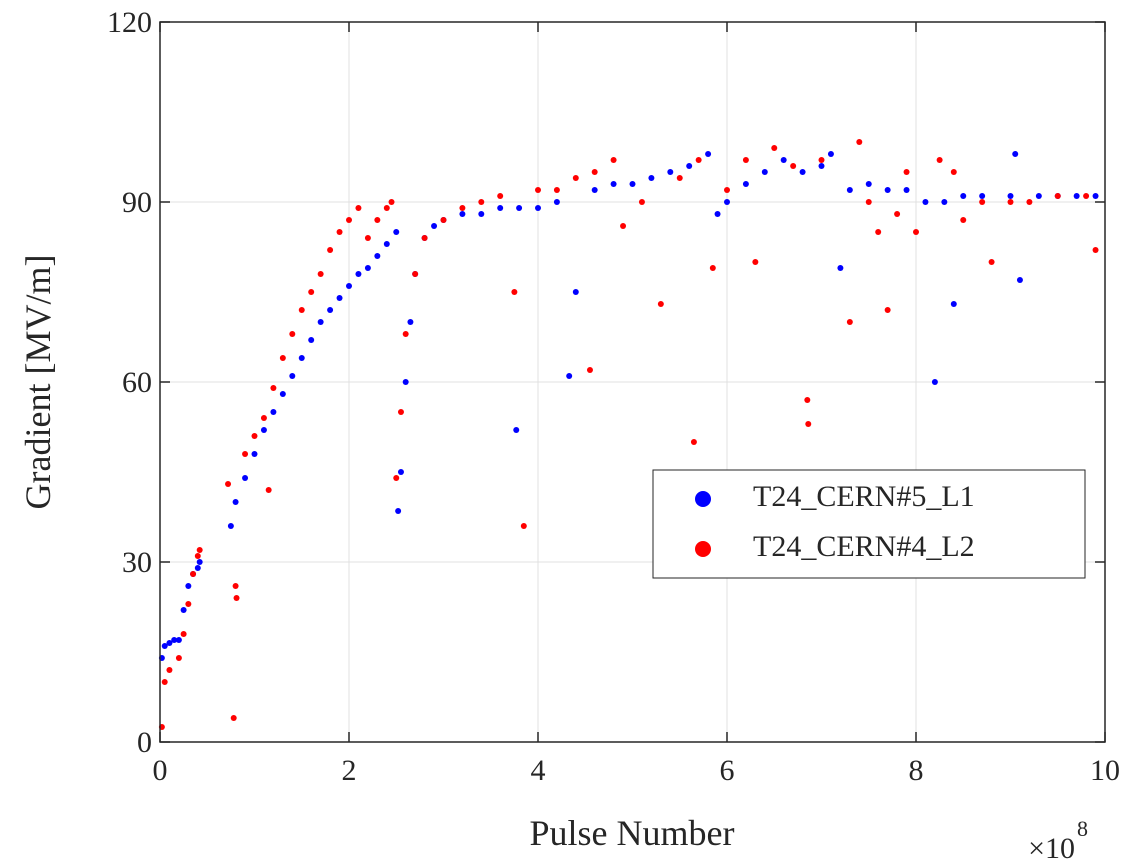  I want to click on x-tick-label: 0, so click(160, 770).